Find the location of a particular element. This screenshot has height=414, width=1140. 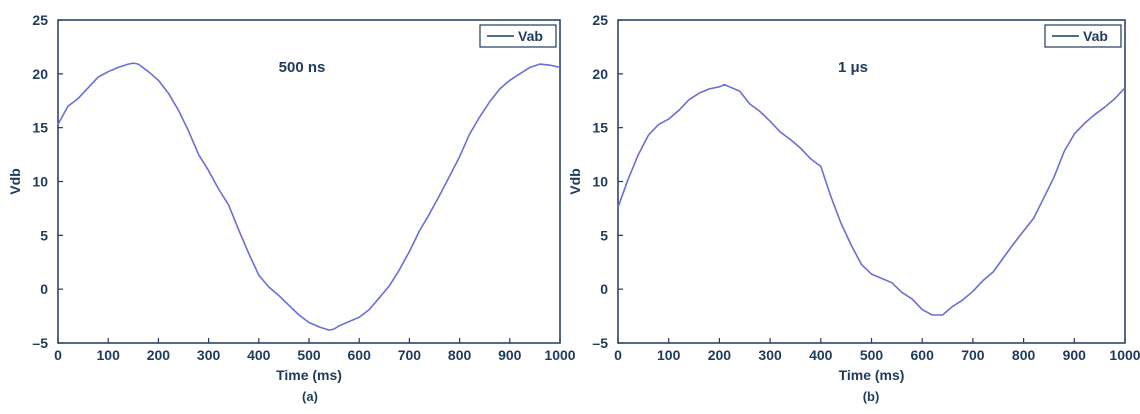

y-tick-label: 25 is located at coordinates (40, 20).